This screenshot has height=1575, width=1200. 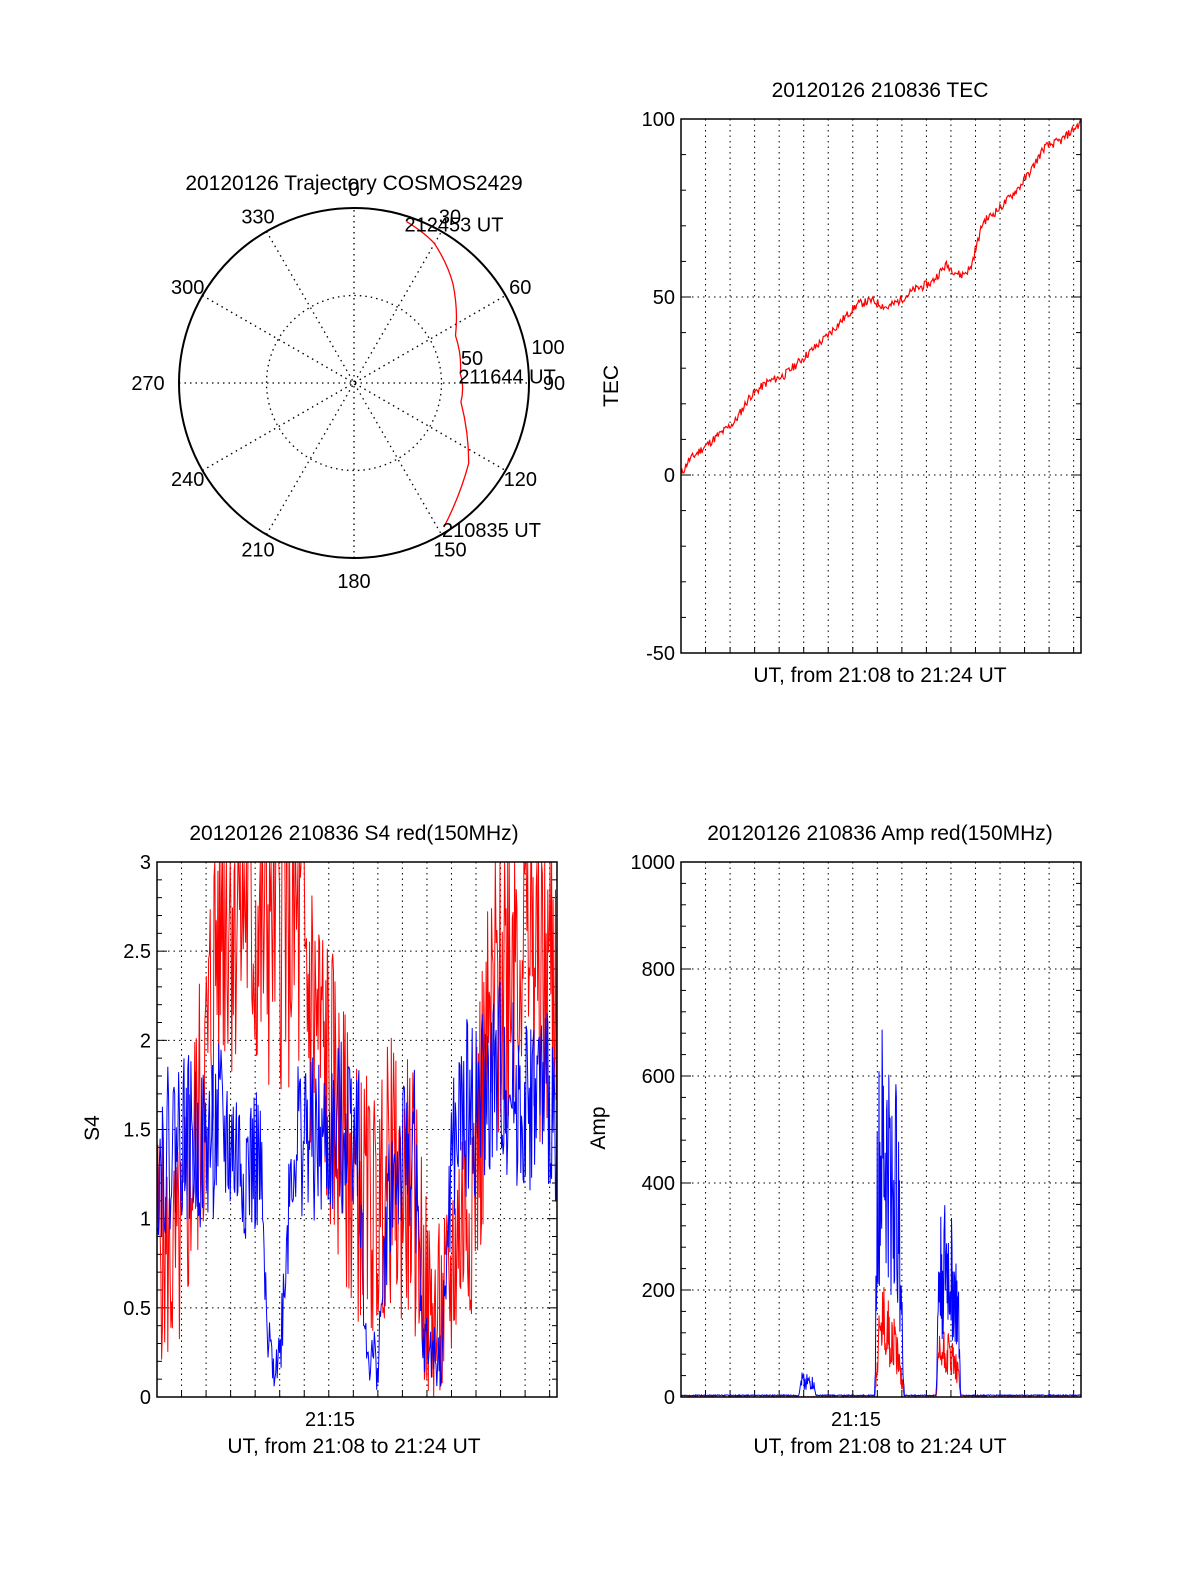 What do you see at coordinates (137, 952) in the screenshot?
I see `ytick-label: 2.5` at bounding box center [137, 952].